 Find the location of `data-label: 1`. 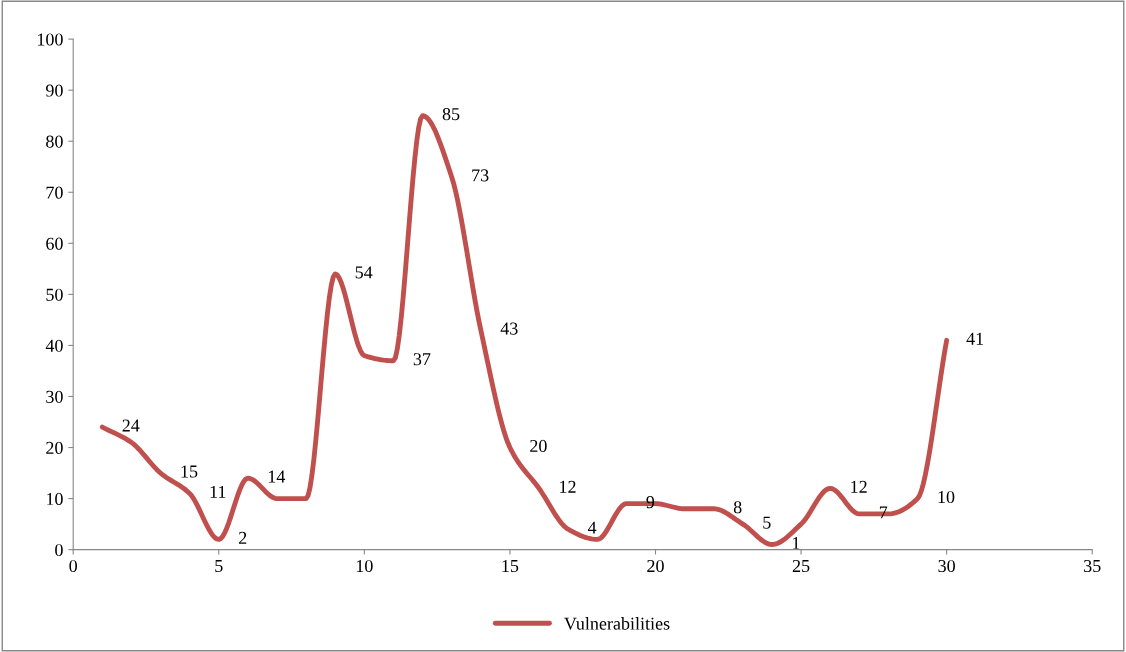

data-label: 1 is located at coordinates (796, 542).